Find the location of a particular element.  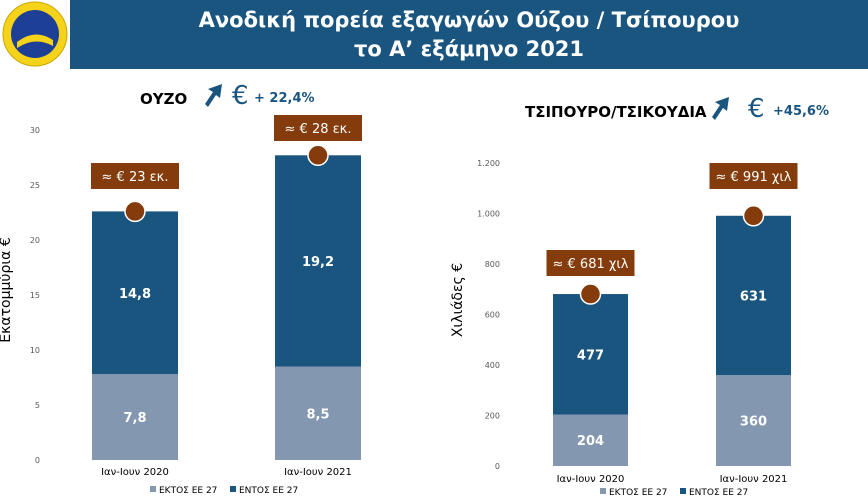

total-callout-label: ≈ € 681 χιλ is located at coordinates (591, 264).